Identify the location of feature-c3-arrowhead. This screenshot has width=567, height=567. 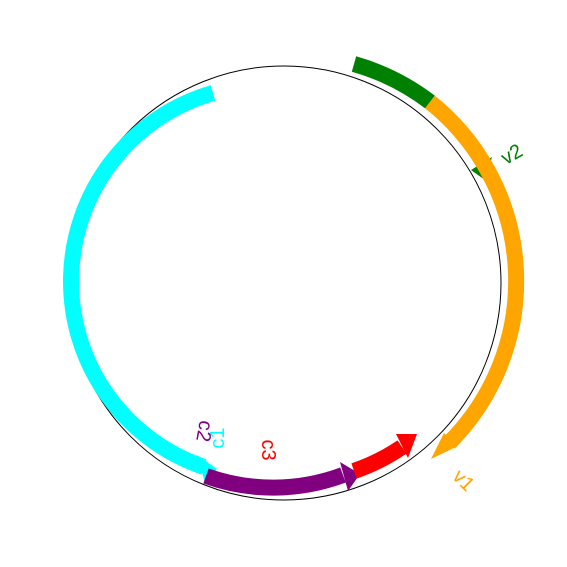
(406, 446).